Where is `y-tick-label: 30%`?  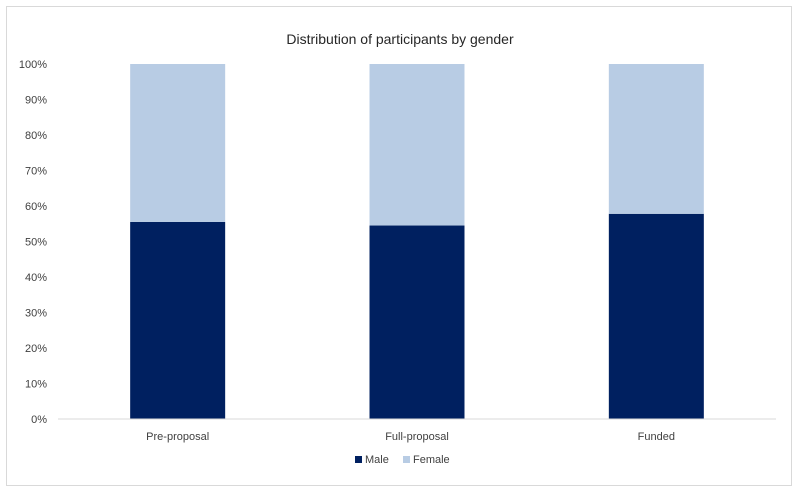
y-tick-label: 30% is located at coordinates (36, 314).